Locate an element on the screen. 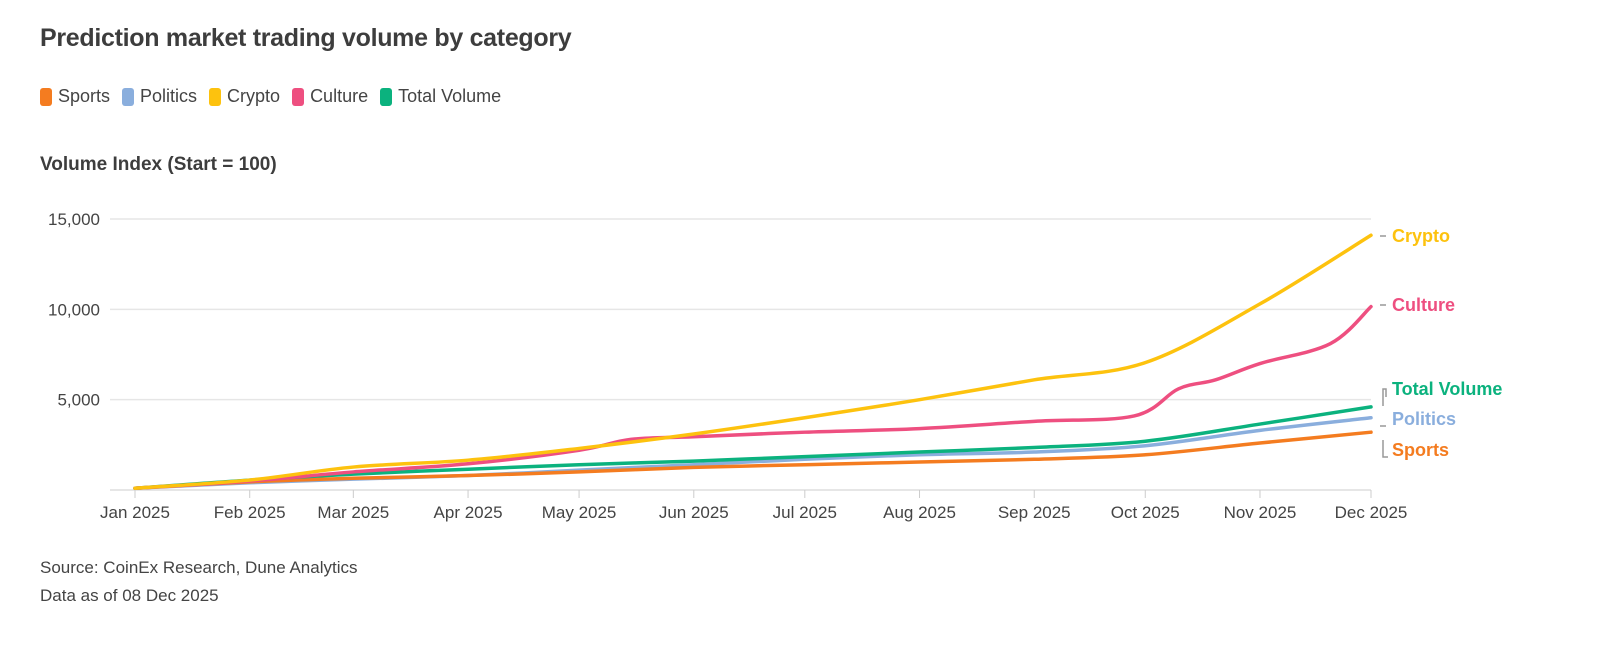 Image resolution: width=1600 pixels, height=653 pixels. legend-label: Politics is located at coordinates (169, 96).